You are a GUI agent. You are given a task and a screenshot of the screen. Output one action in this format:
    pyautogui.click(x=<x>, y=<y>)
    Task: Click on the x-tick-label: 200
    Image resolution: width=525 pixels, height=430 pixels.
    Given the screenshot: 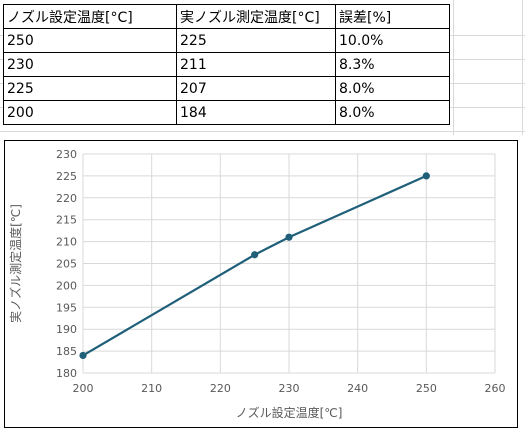 What is the action you would take?
    pyautogui.click(x=83, y=388)
    